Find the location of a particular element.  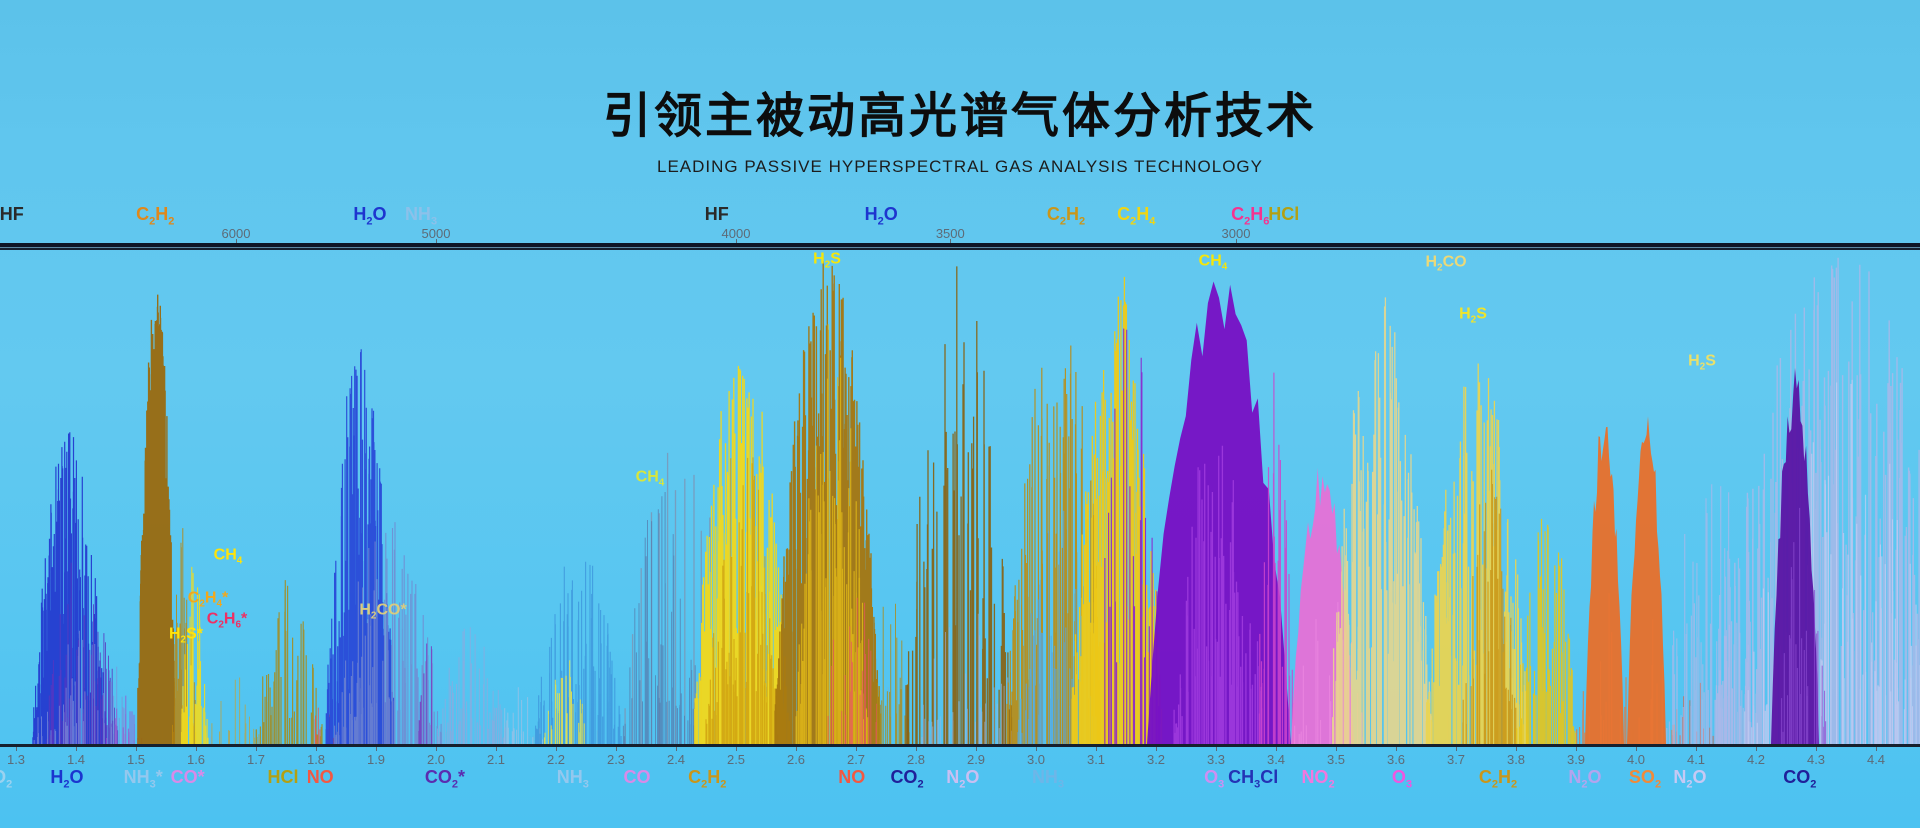

top-axis-tick-label: 3000 is located at coordinates (1236, 233).